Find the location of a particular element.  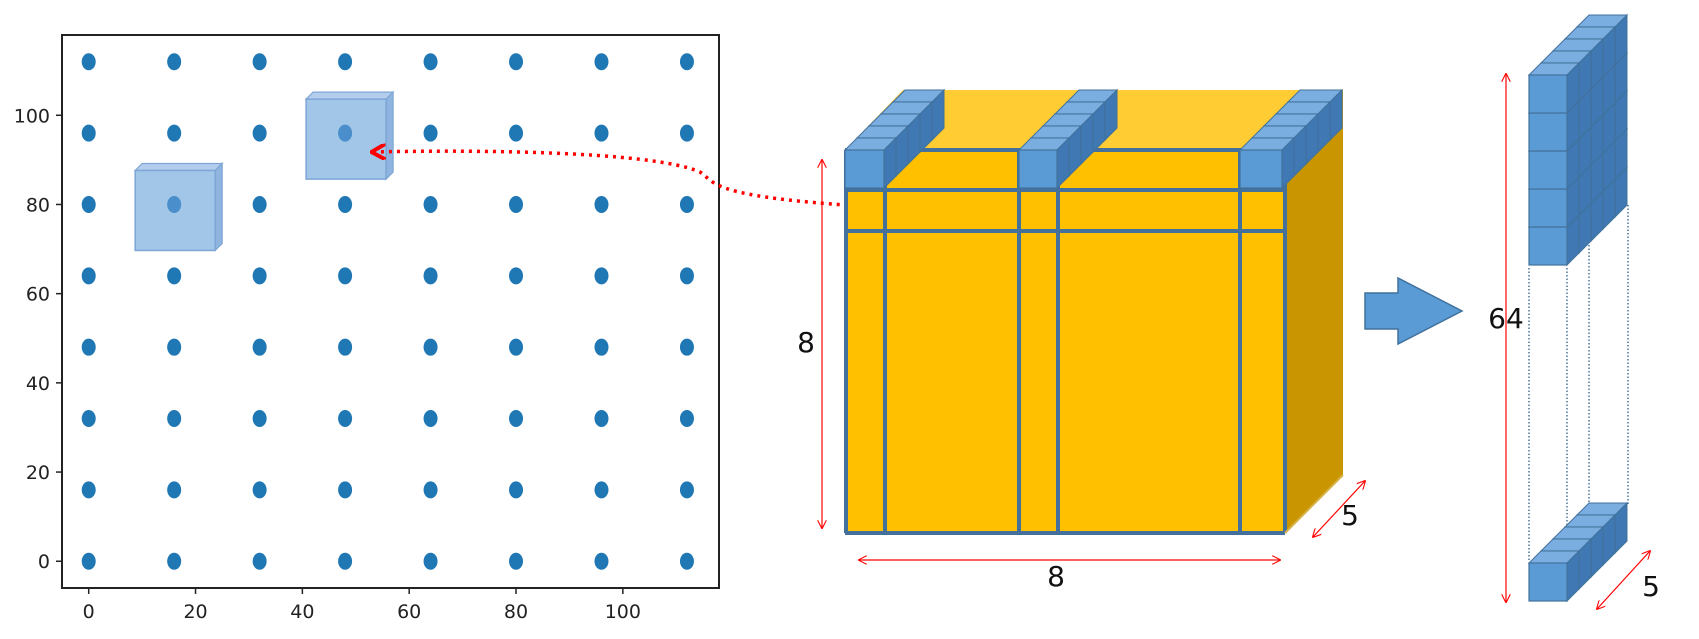

stack-continuation-lines is located at coordinates (1578, 383).